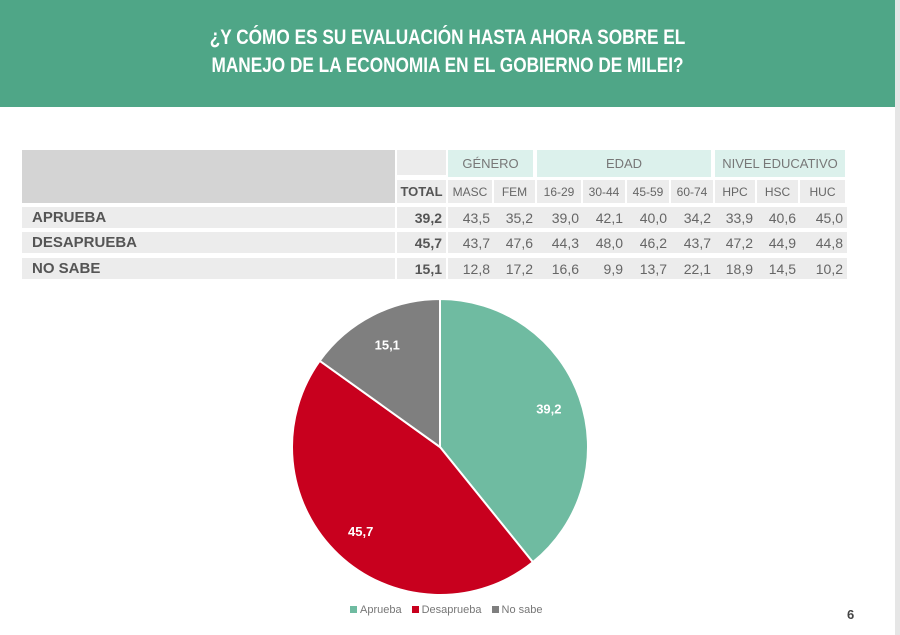 Image resolution: width=900 pixels, height=635 pixels. What do you see at coordinates (560, 217) in the screenshot?
I see `table-cell: 39,0` at bounding box center [560, 217].